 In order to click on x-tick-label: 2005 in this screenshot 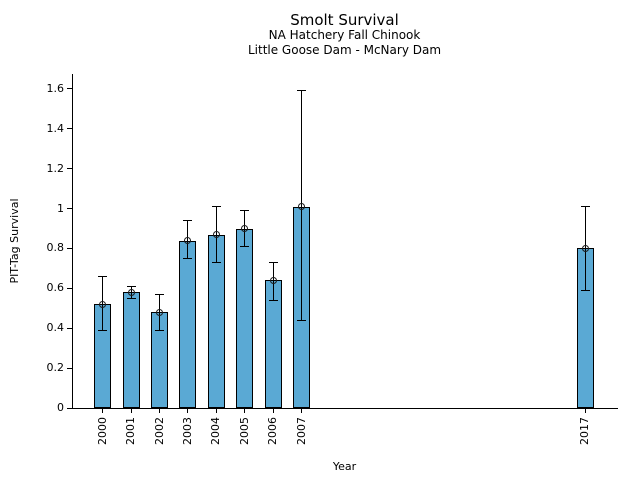, I will do `click(244, 431)`.